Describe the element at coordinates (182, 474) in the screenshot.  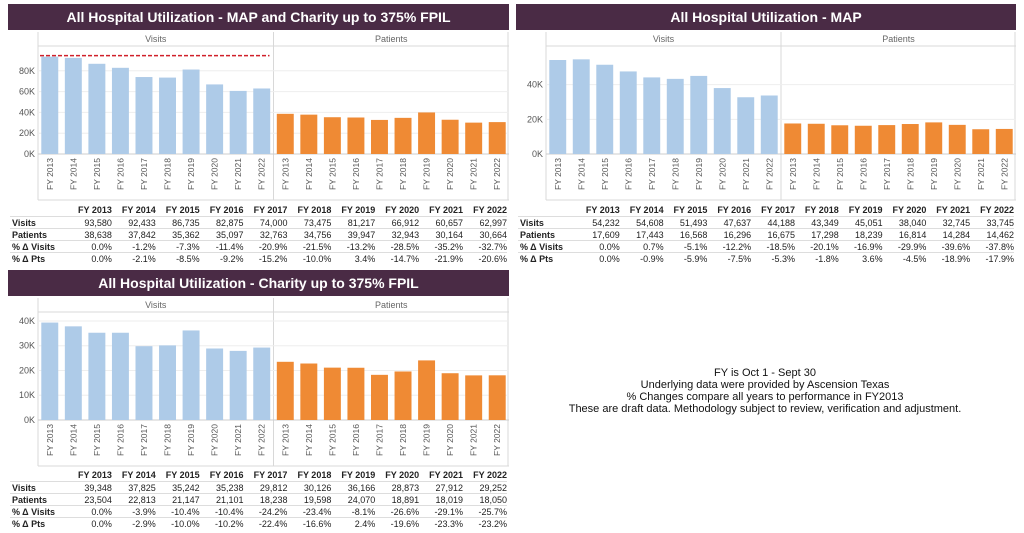
I see `table-column-header: FY 2015` at that location.